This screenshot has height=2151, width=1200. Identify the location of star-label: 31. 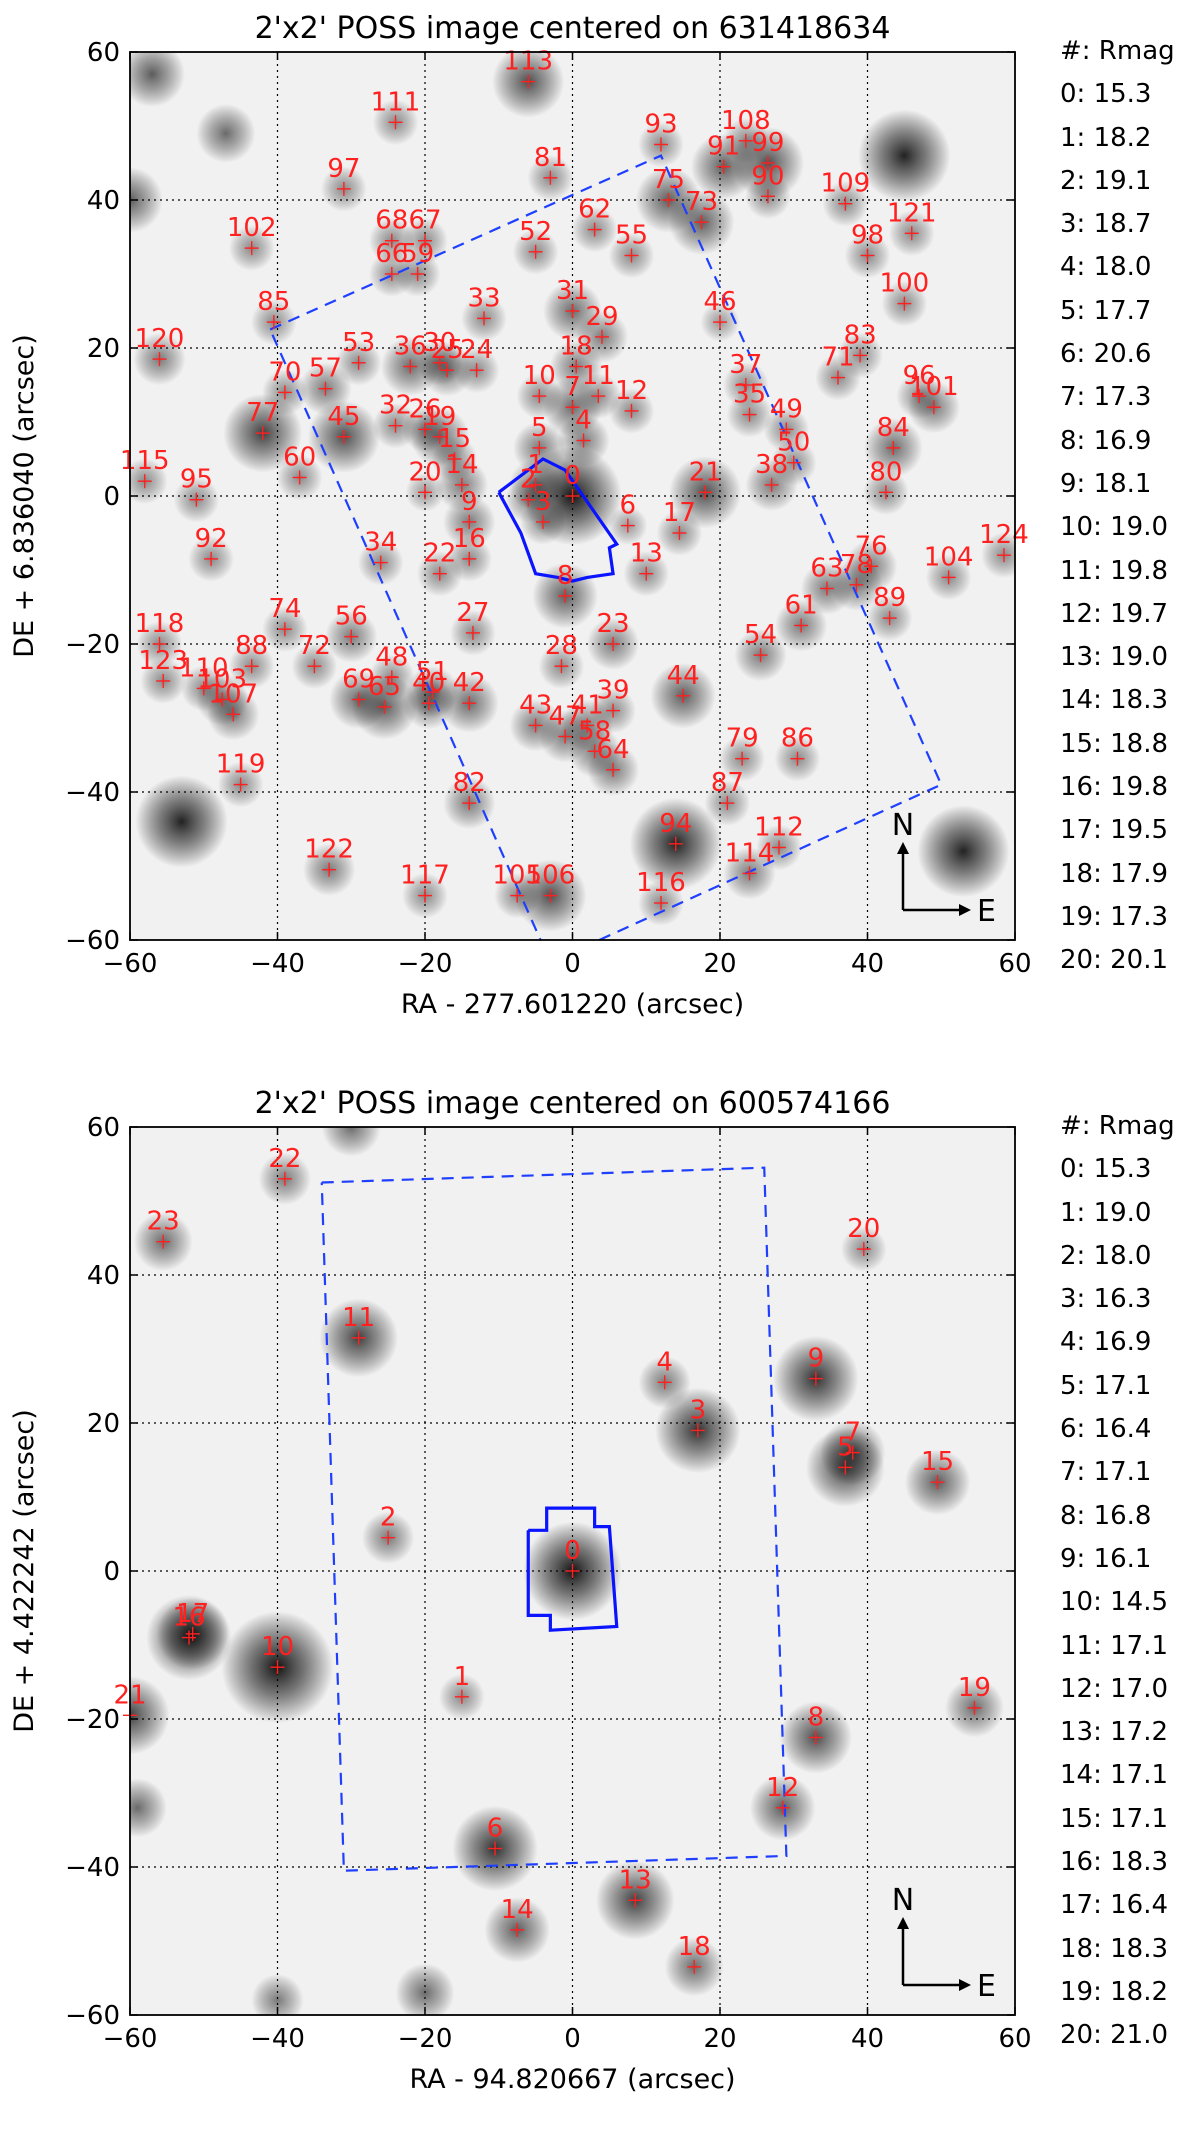
(572, 291).